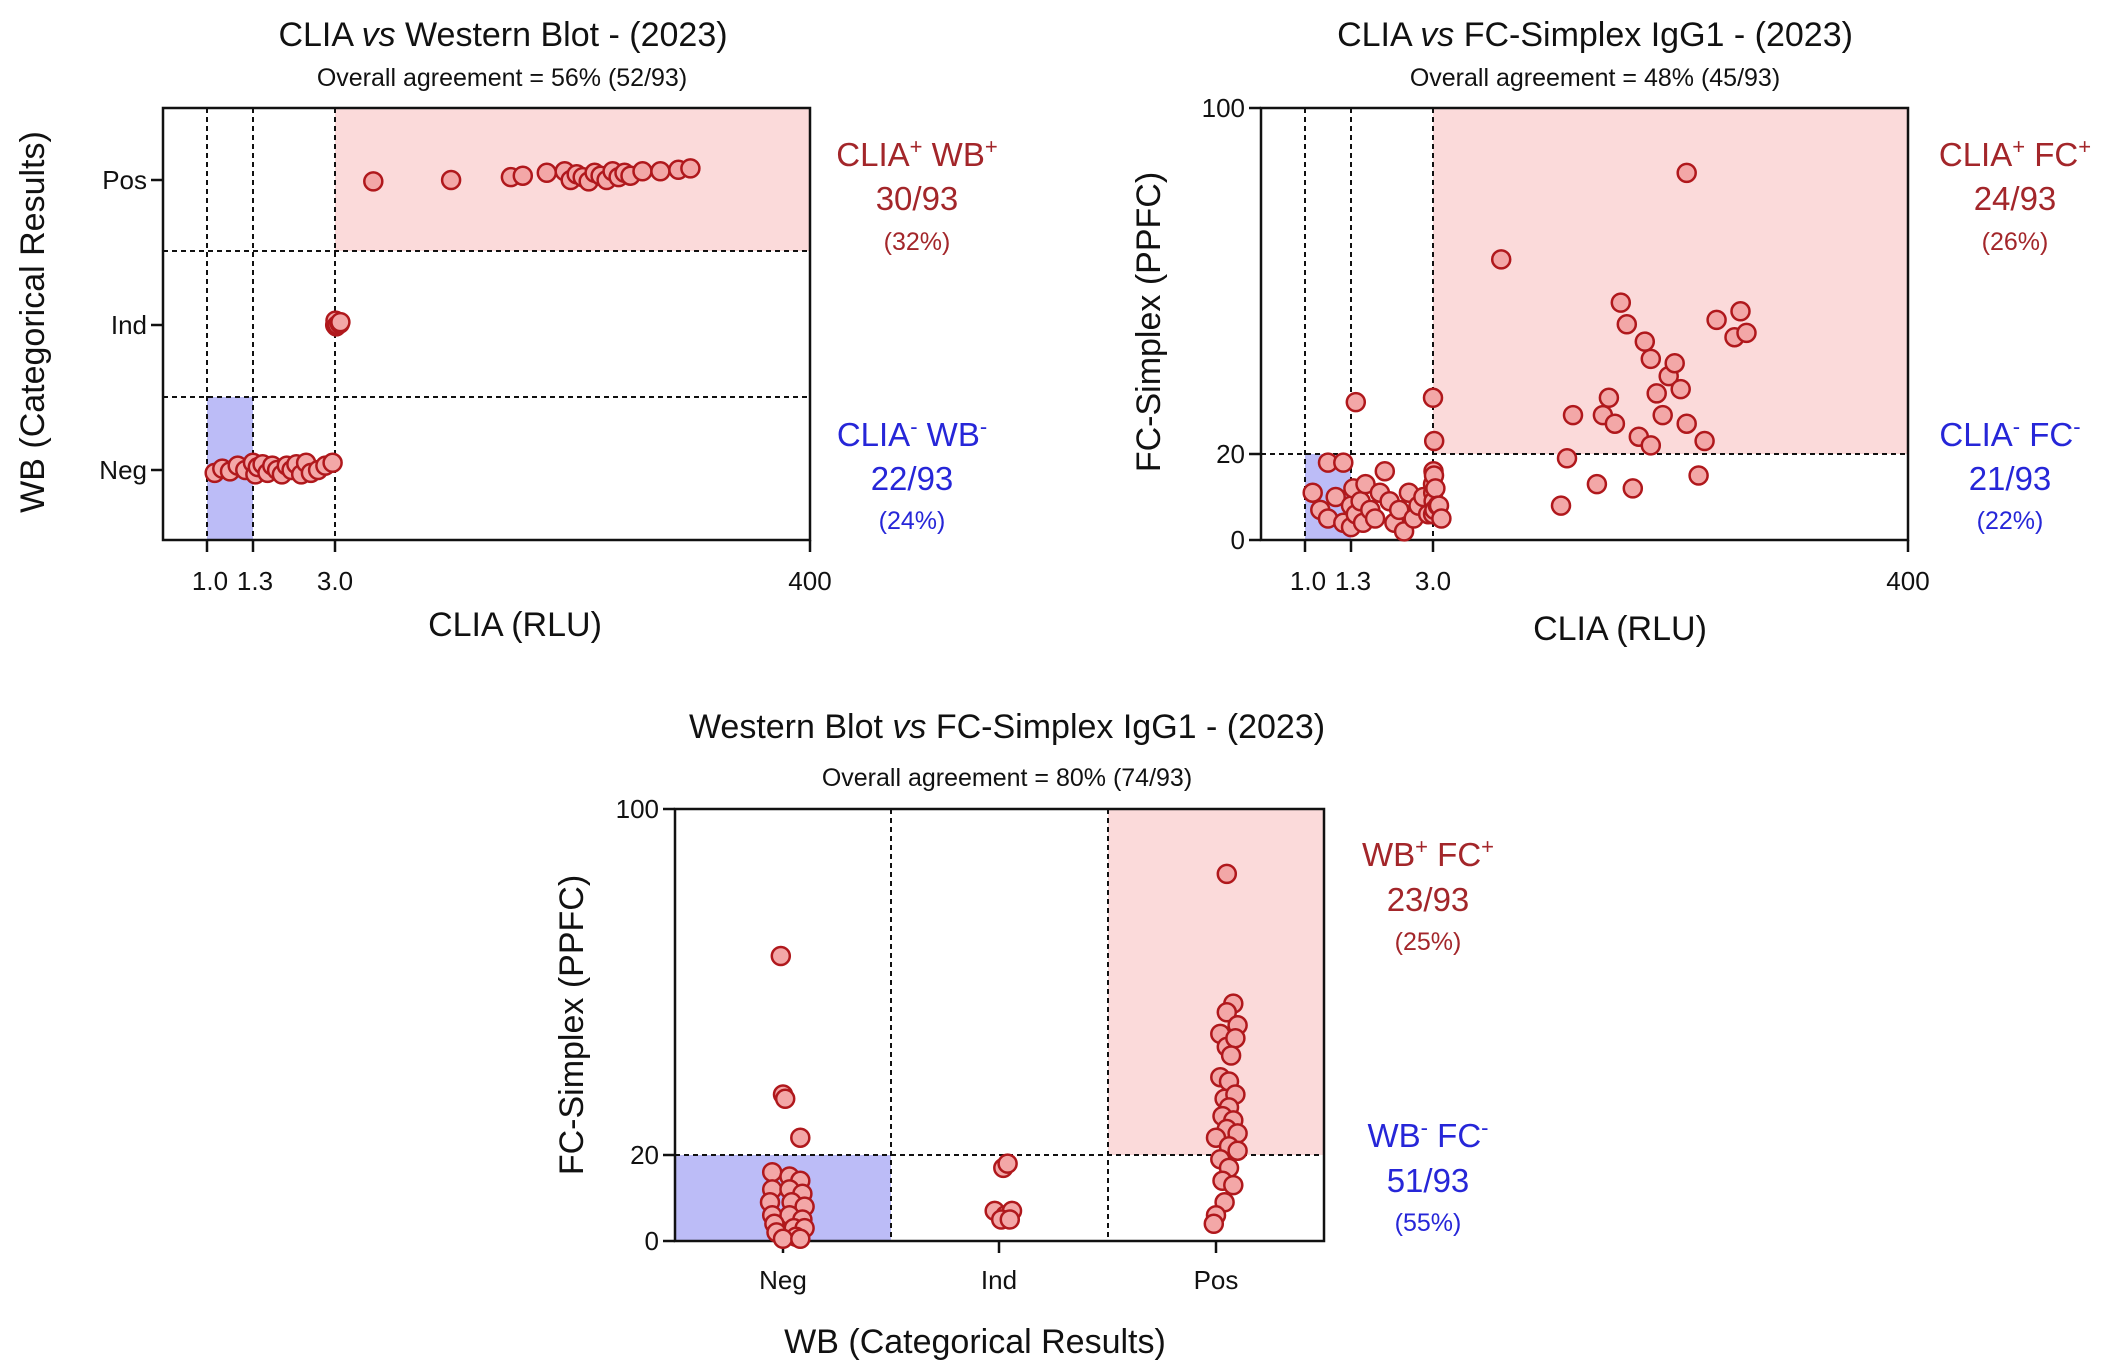 The image size is (2102, 1365). Describe the element at coordinates (1428, 1223) in the screenshot. I see `panel3-neg-percent: (55%)` at that location.